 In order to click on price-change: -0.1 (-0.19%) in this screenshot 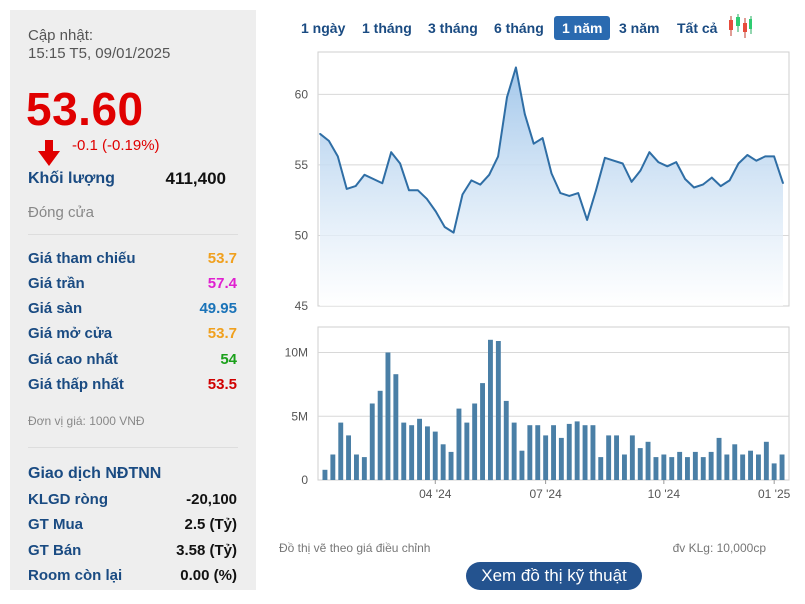, I will do `click(116, 145)`.